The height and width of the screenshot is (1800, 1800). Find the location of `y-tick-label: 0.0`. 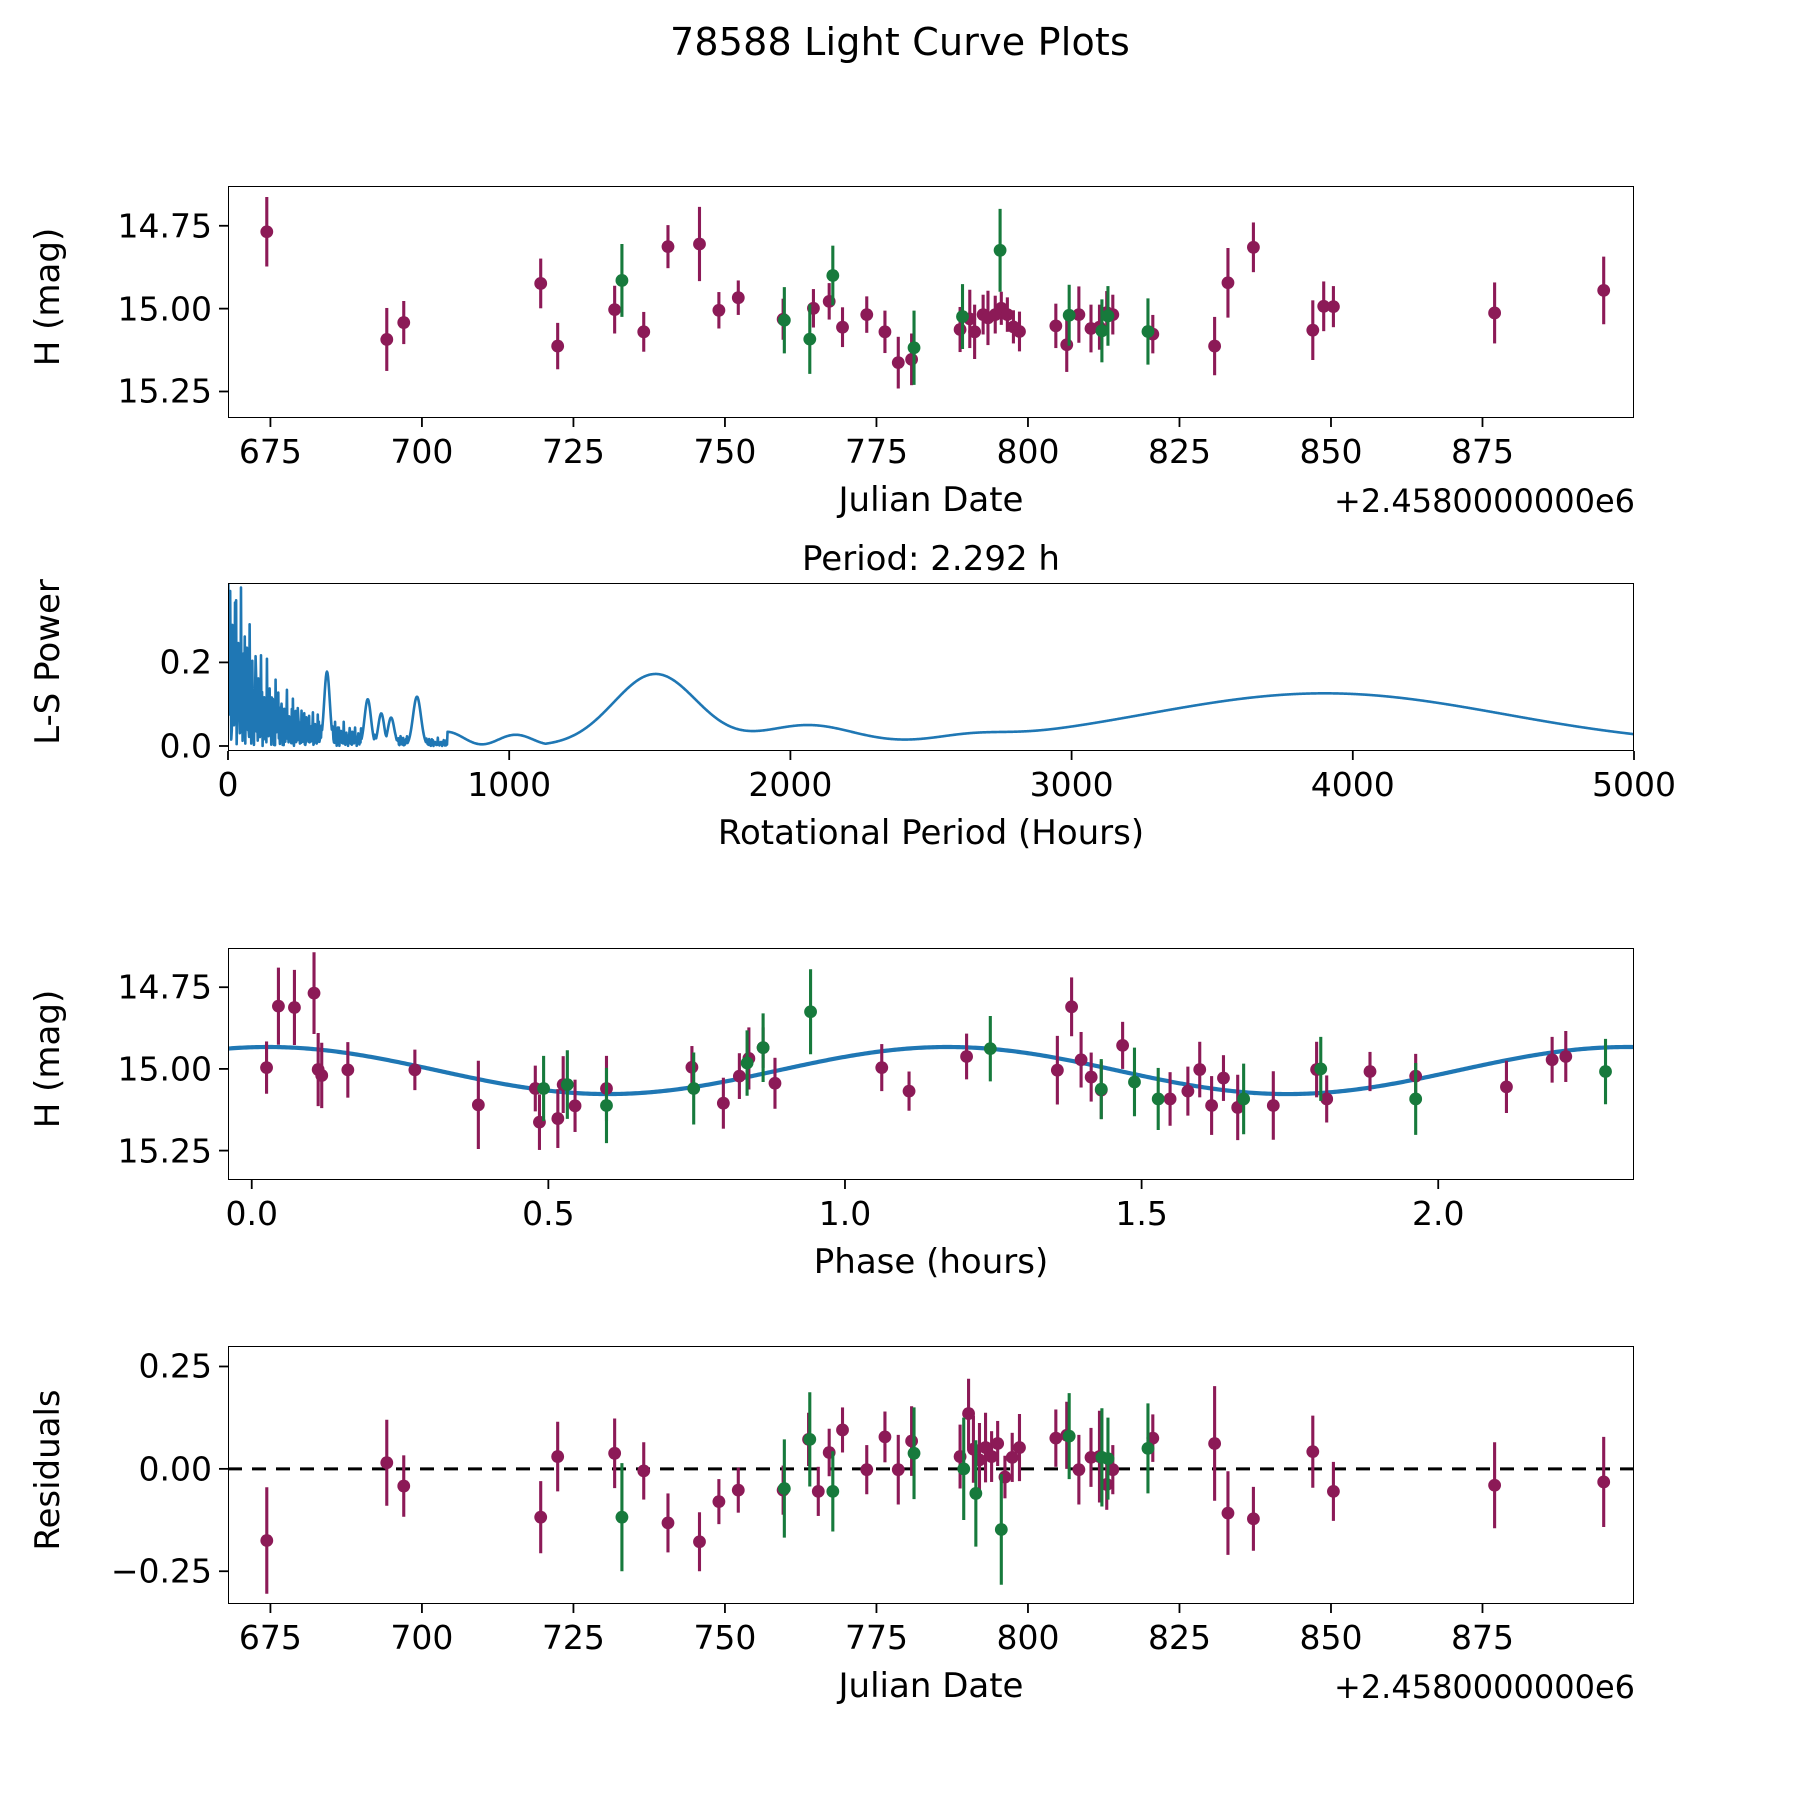

y-tick-label: 0.0 is located at coordinates (185, 746).